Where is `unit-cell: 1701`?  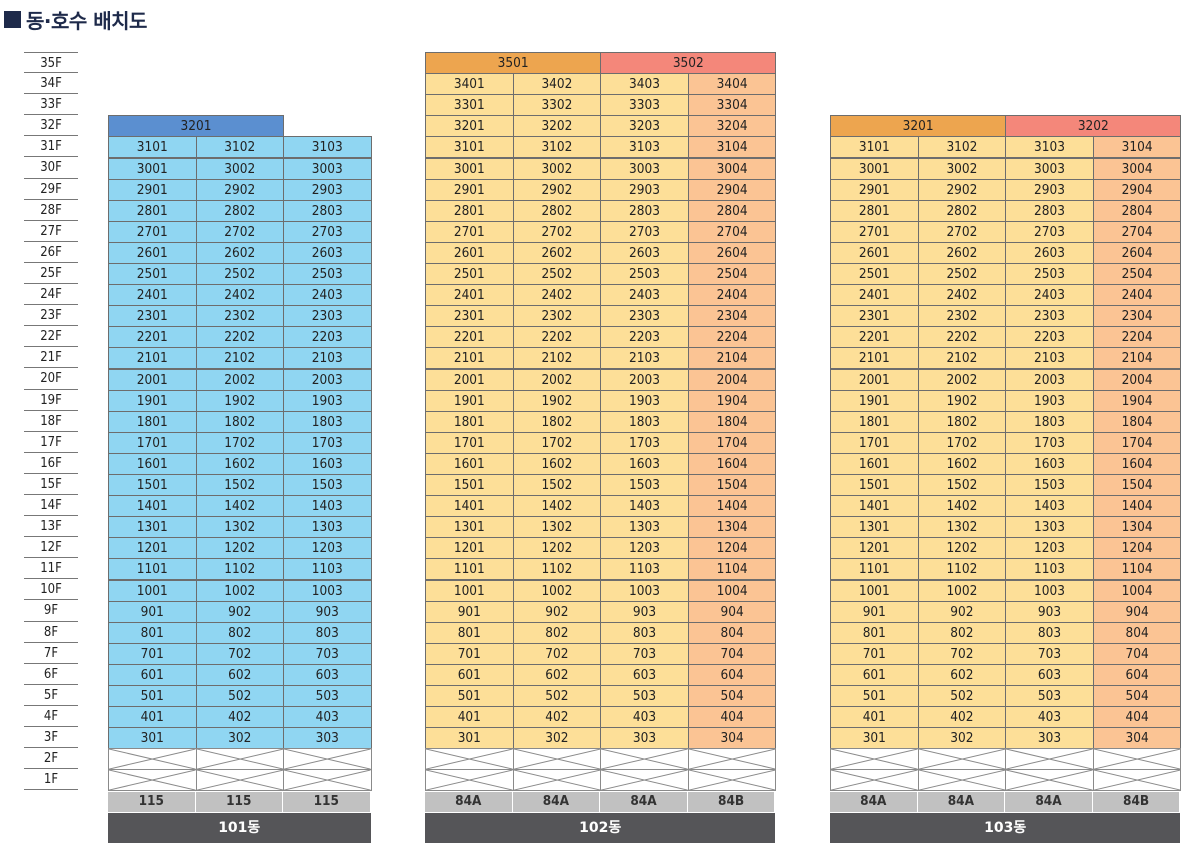
unit-cell: 1701 is located at coordinates (469, 442).